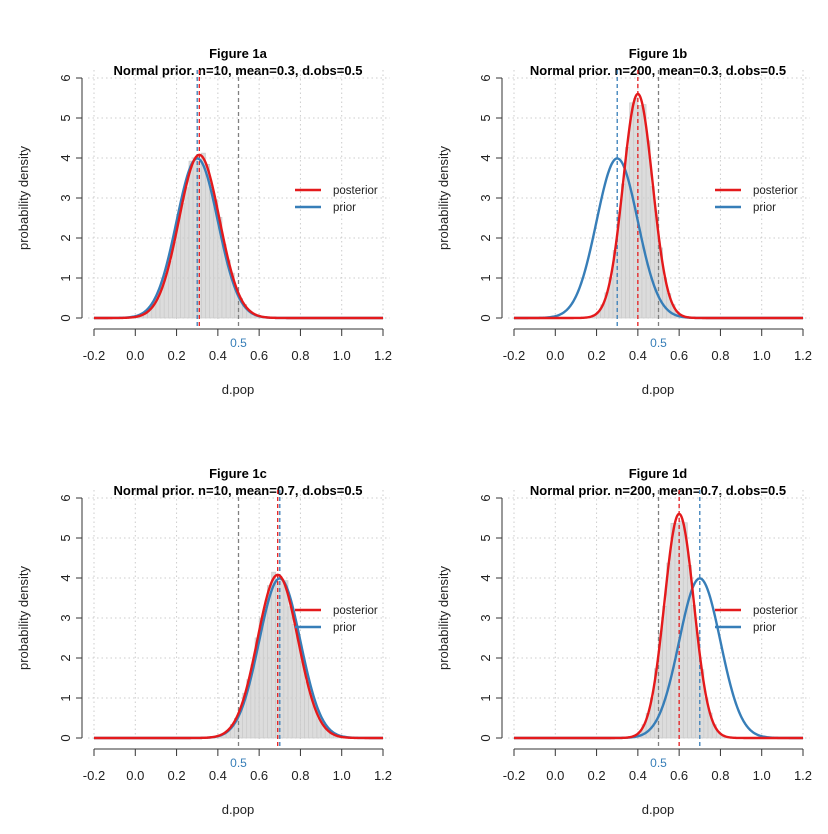 The height and width of the screenshot is (834, 828). I want to click on chart-title: Figure 1a, so click(238, 53).